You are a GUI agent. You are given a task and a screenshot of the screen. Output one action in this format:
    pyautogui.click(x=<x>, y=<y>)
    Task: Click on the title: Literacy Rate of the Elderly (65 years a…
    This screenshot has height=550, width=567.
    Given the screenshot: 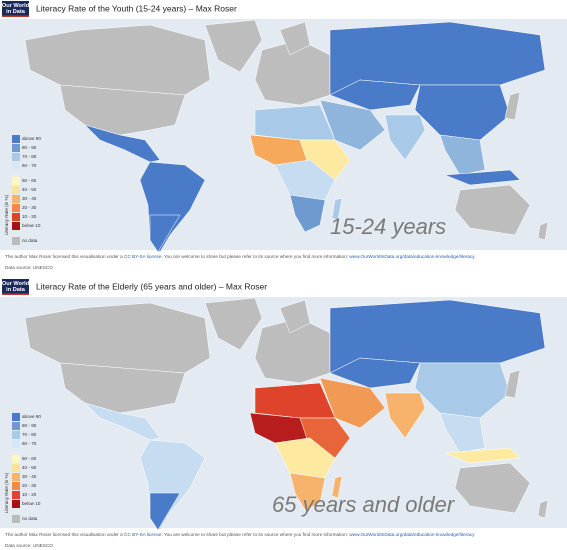 What is the action you would take?
    pyautogui.click(x=151, y=286)
    